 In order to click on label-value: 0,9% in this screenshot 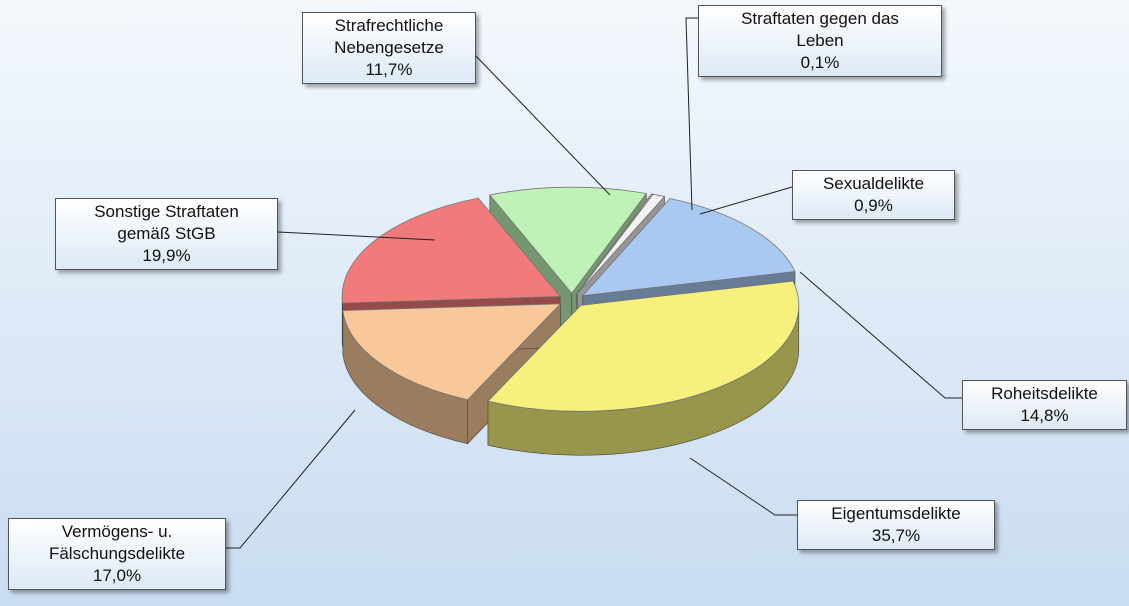, I will do `click(873, 205)`.